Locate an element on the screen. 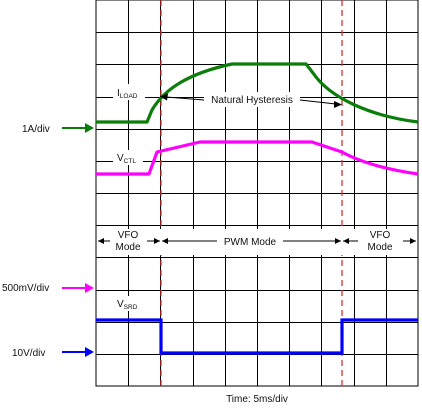 The width and height of the screenshot is (422, 408). svg-text: VCTL is located at coordinates (126, 159).